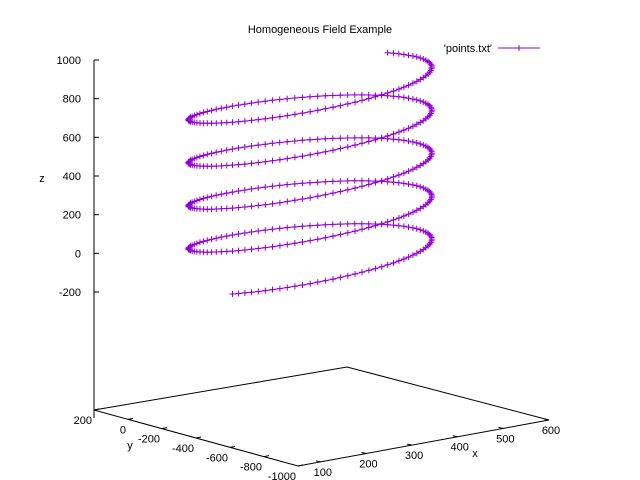 The width and height of the screenshot is (640, 480). I want to click on z-tick-label: 0, so click(78, 254).